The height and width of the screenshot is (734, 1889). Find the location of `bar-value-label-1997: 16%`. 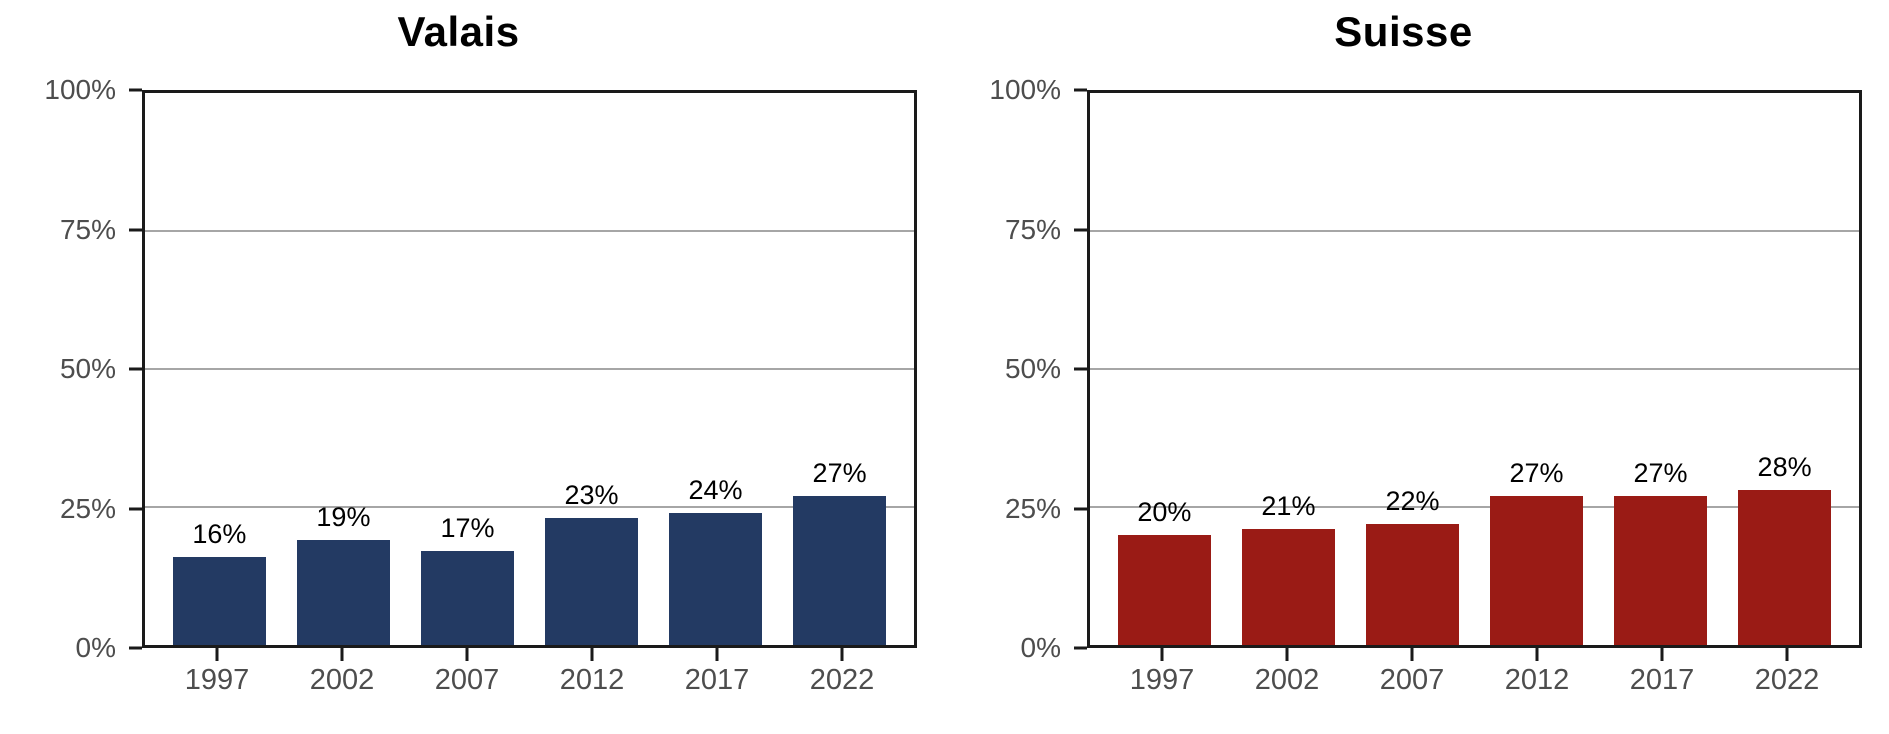

bar-value-label-1997: 16% is located at coordinates (219, 533).